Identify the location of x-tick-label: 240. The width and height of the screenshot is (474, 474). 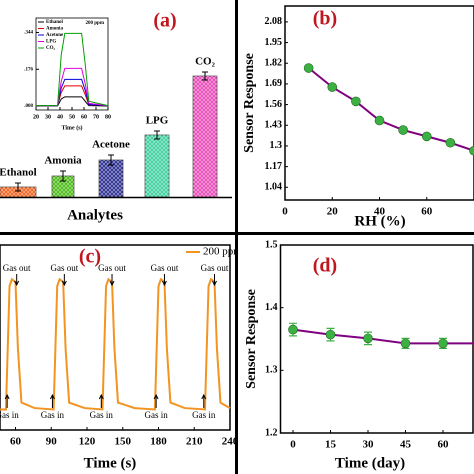
(230, 442).